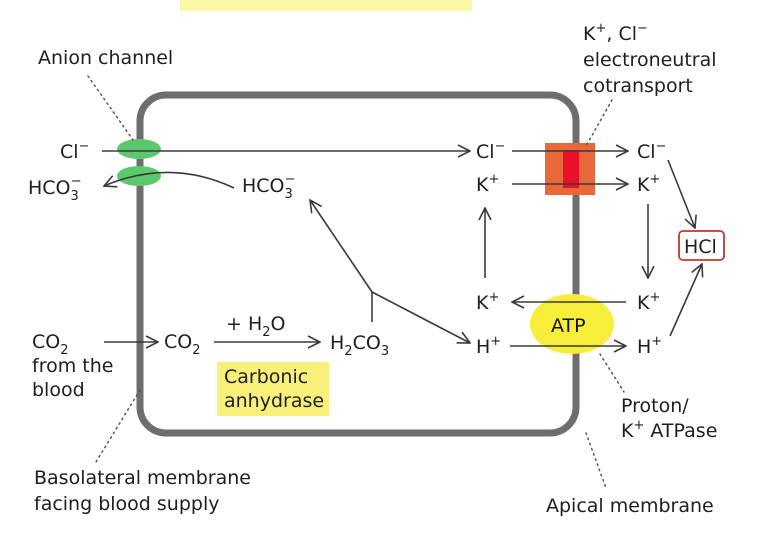 Image resolution: width=765 pixels, height=541 pixels. Describe the element at coordinates (110, 108) in the screenshot. I see `anion-channel-leader` at that location.